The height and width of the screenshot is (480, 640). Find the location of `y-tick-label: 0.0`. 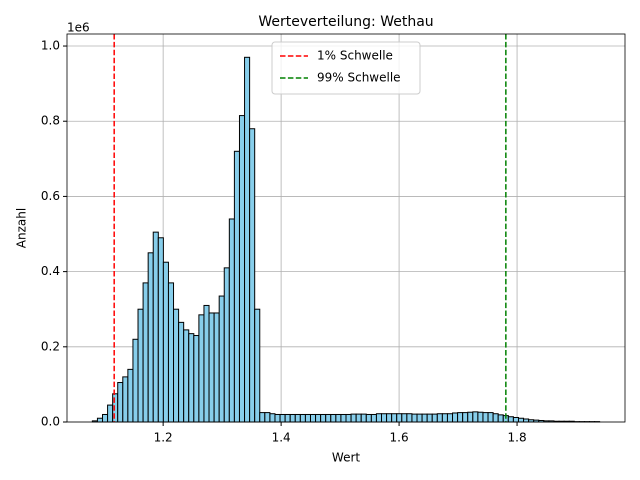

y-tick-label: 0.0 is located at coordinates (50, 422).